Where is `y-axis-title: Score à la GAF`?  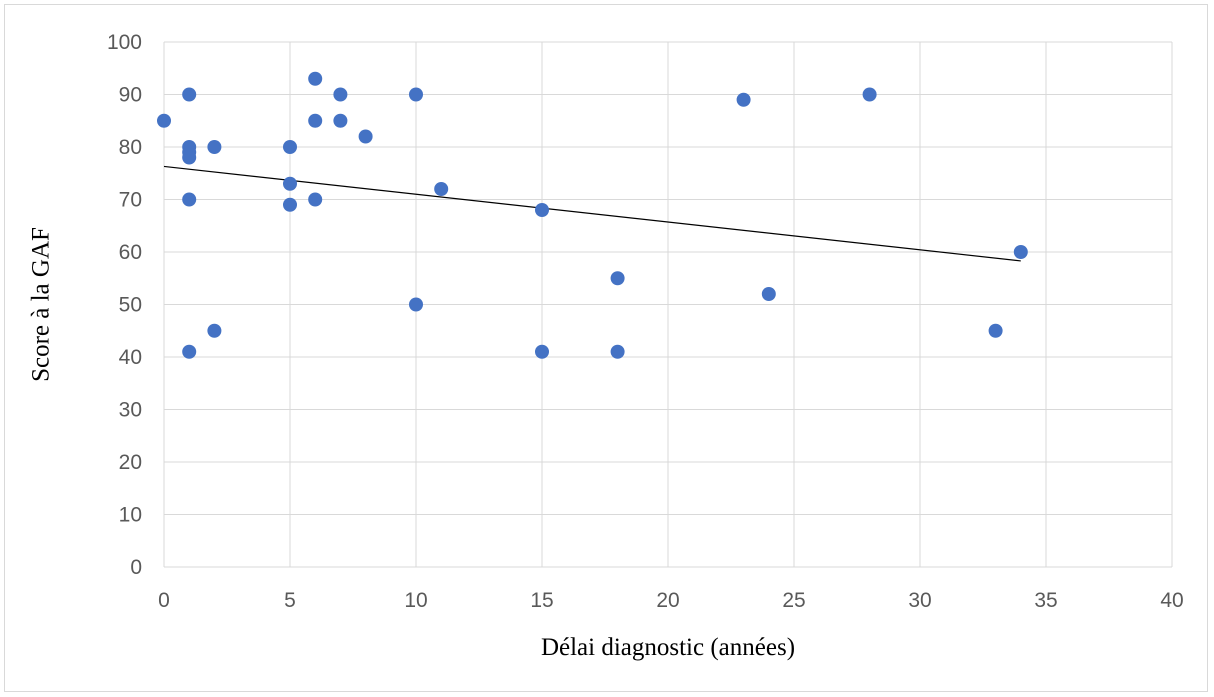 y-axis-title: Score à la GAF is located at coordinates (41, 304).